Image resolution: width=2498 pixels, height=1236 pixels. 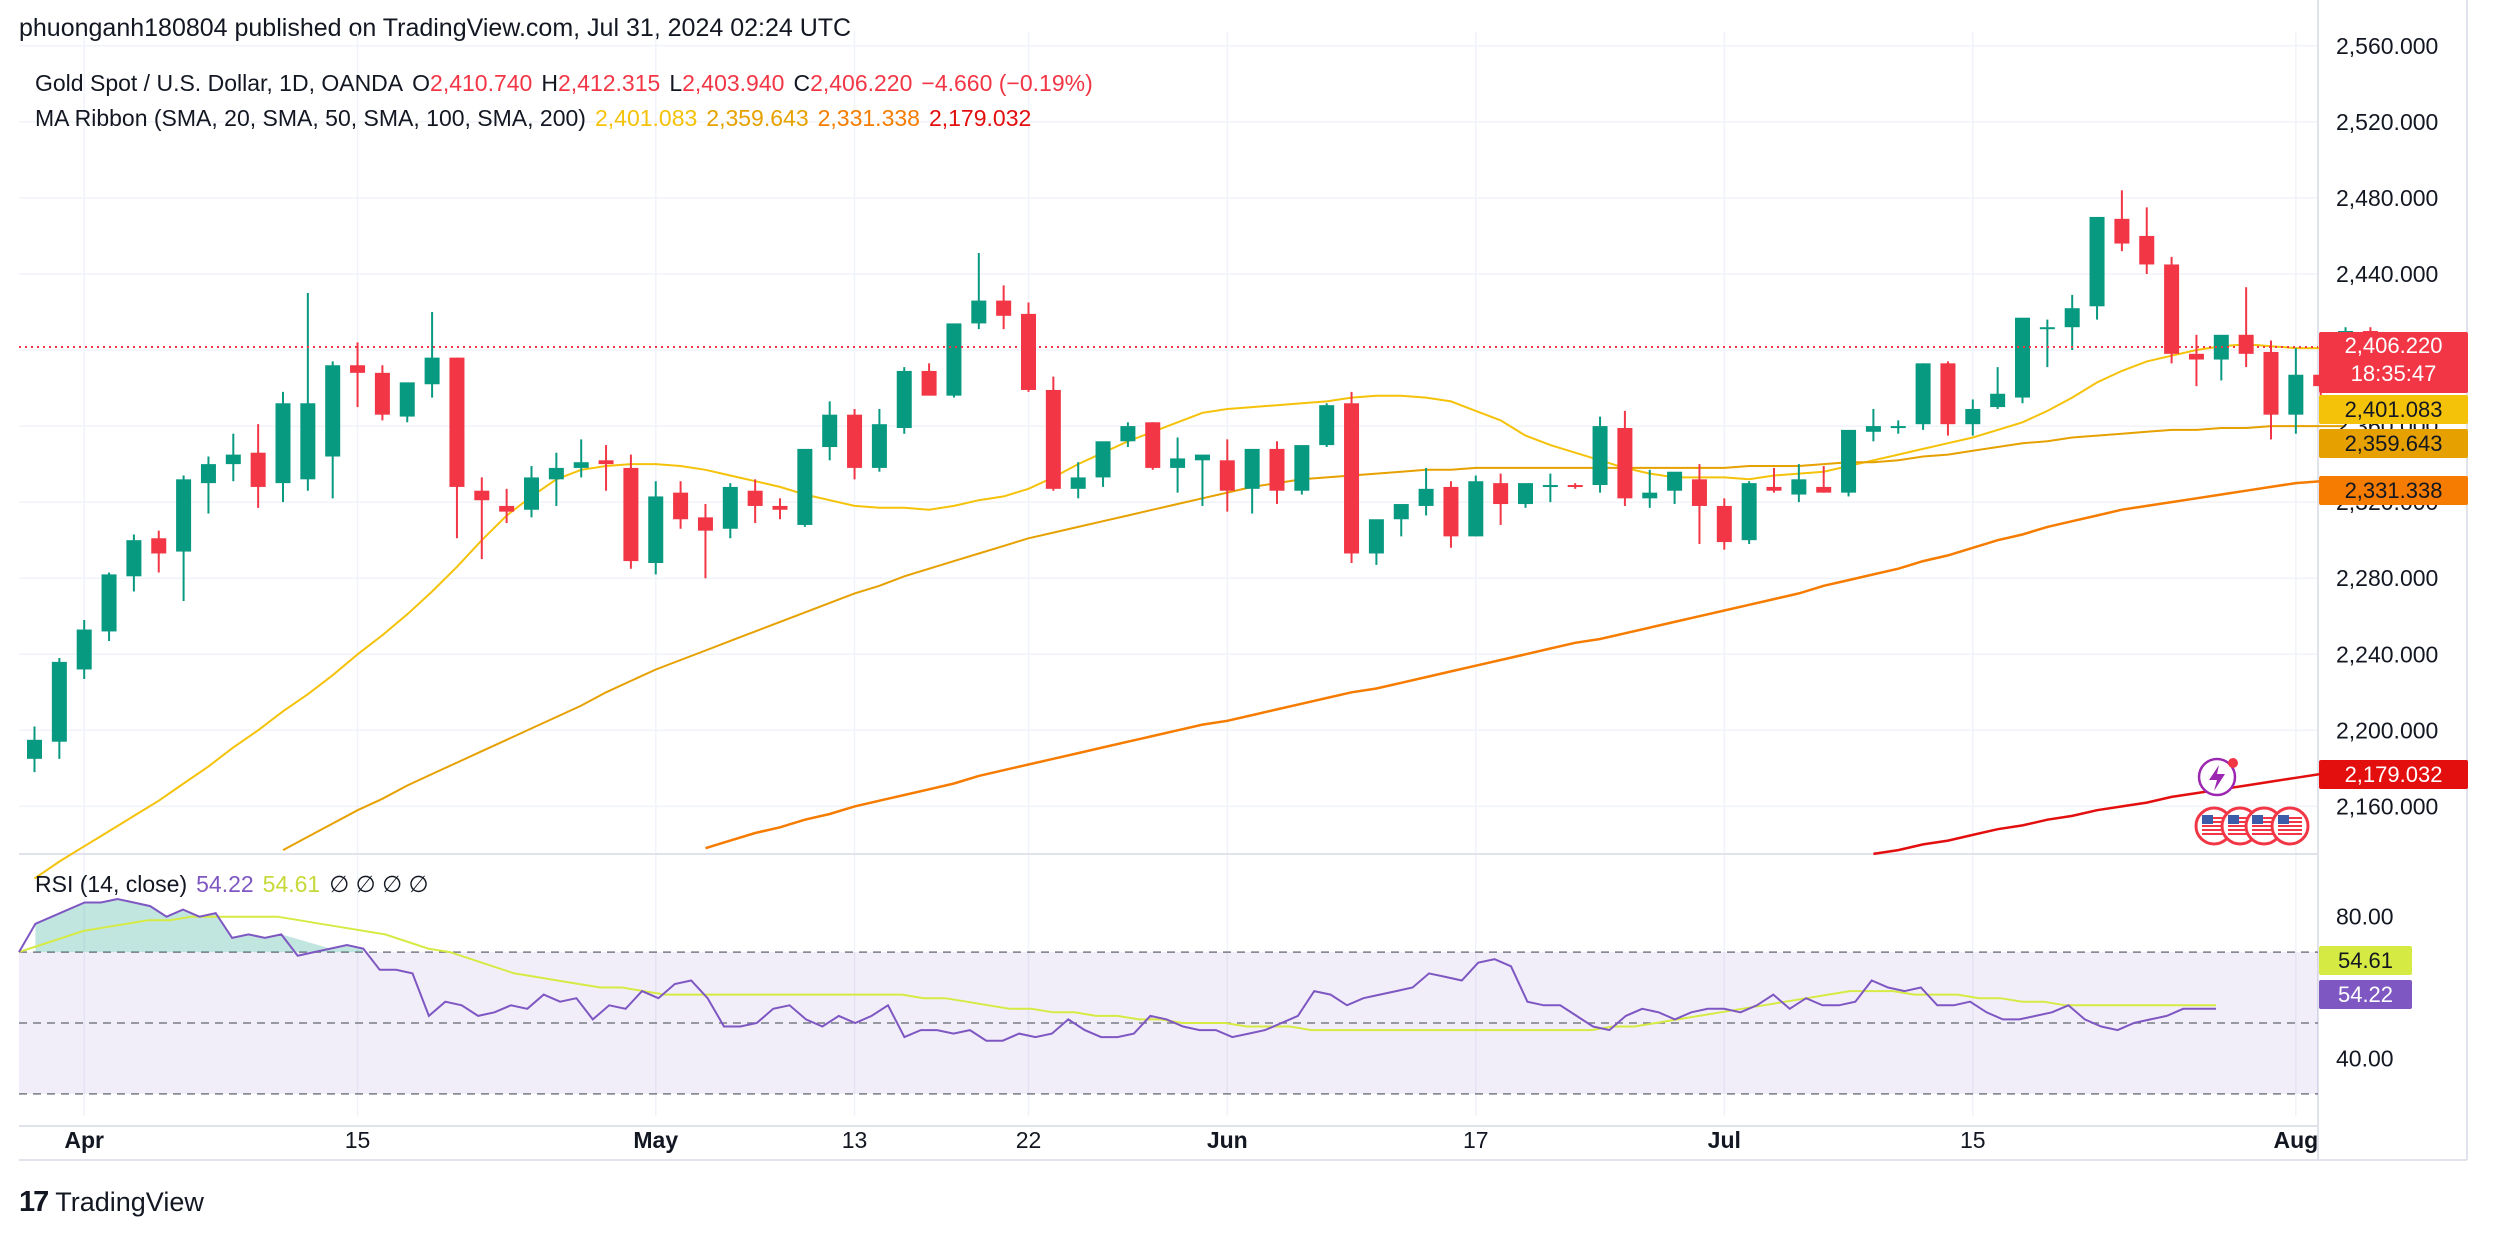 What do you see at coordinates (2393, 409) in the screenshot?
I see `ma20-price-label: 2,401.083` at bounding box center [2393, 409].